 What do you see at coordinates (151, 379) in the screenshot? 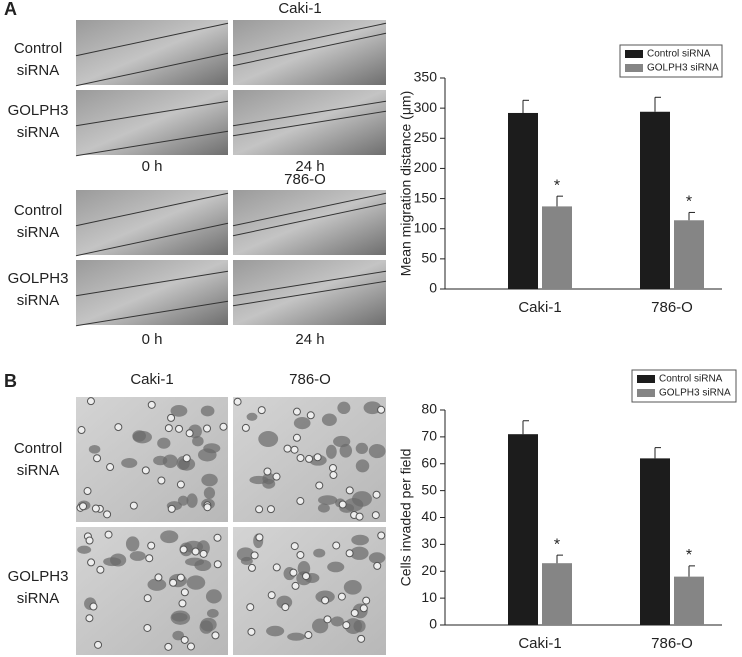
I see `column-label: Caki-1` at bounding box center [151, 379].